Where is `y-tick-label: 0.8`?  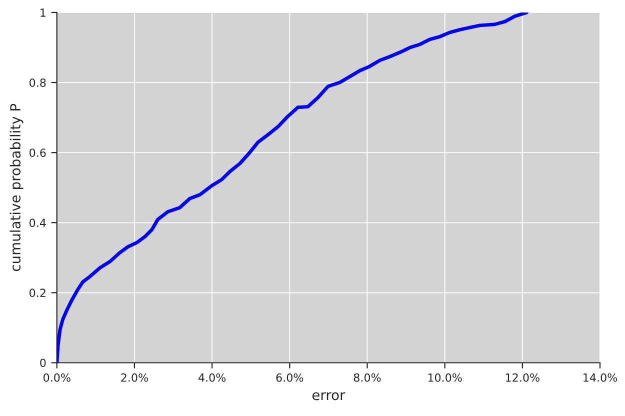
y-tick-label: 0.8 is located at coordinates (38, 82).